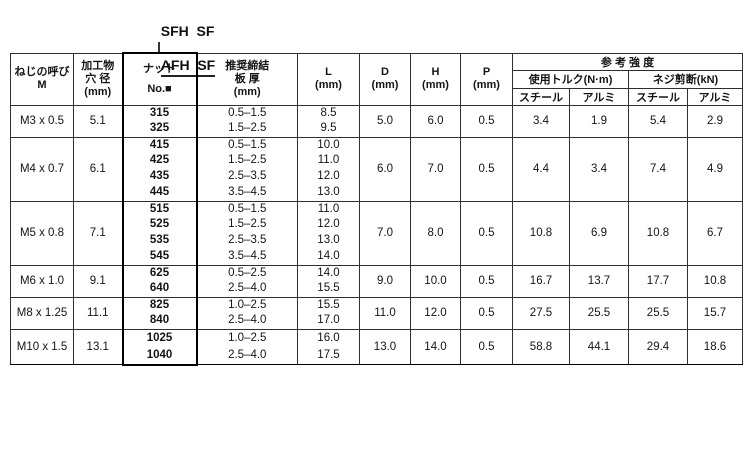 Image resolution: width=750 pixels, height=450 pixels. Describe the element at coordinates (328, 128) in the screenshot. I see `length-value: 9.5` at that location.